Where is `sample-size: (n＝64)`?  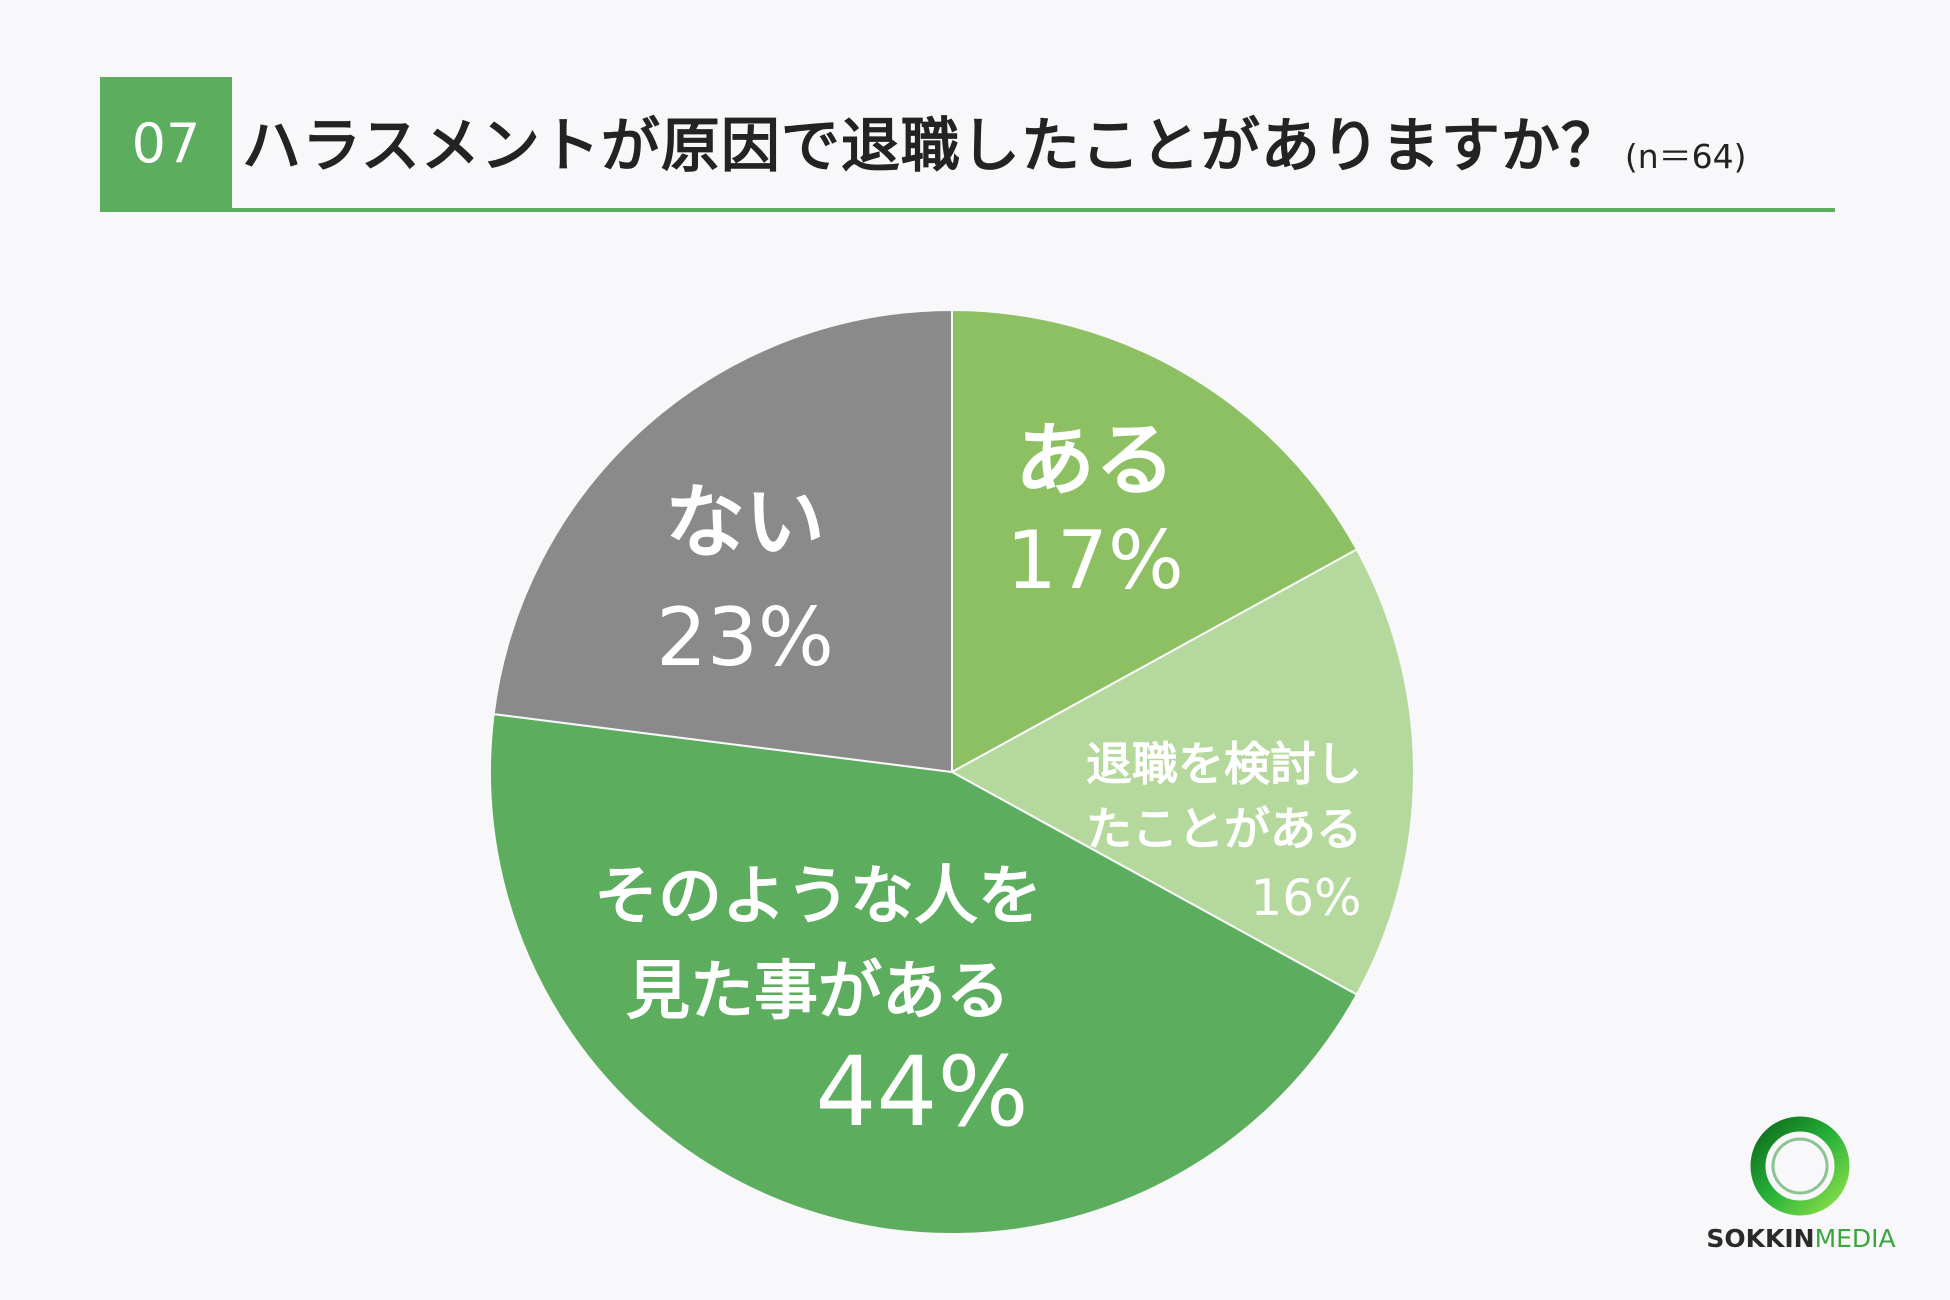
sample-size: (n＝64) is located at coordinates (1685, 156).